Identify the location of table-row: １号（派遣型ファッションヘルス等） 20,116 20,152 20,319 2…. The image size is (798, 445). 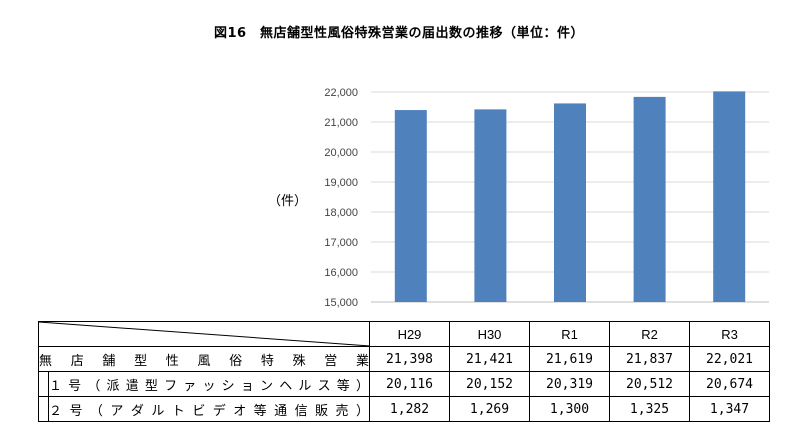
(404, 384).